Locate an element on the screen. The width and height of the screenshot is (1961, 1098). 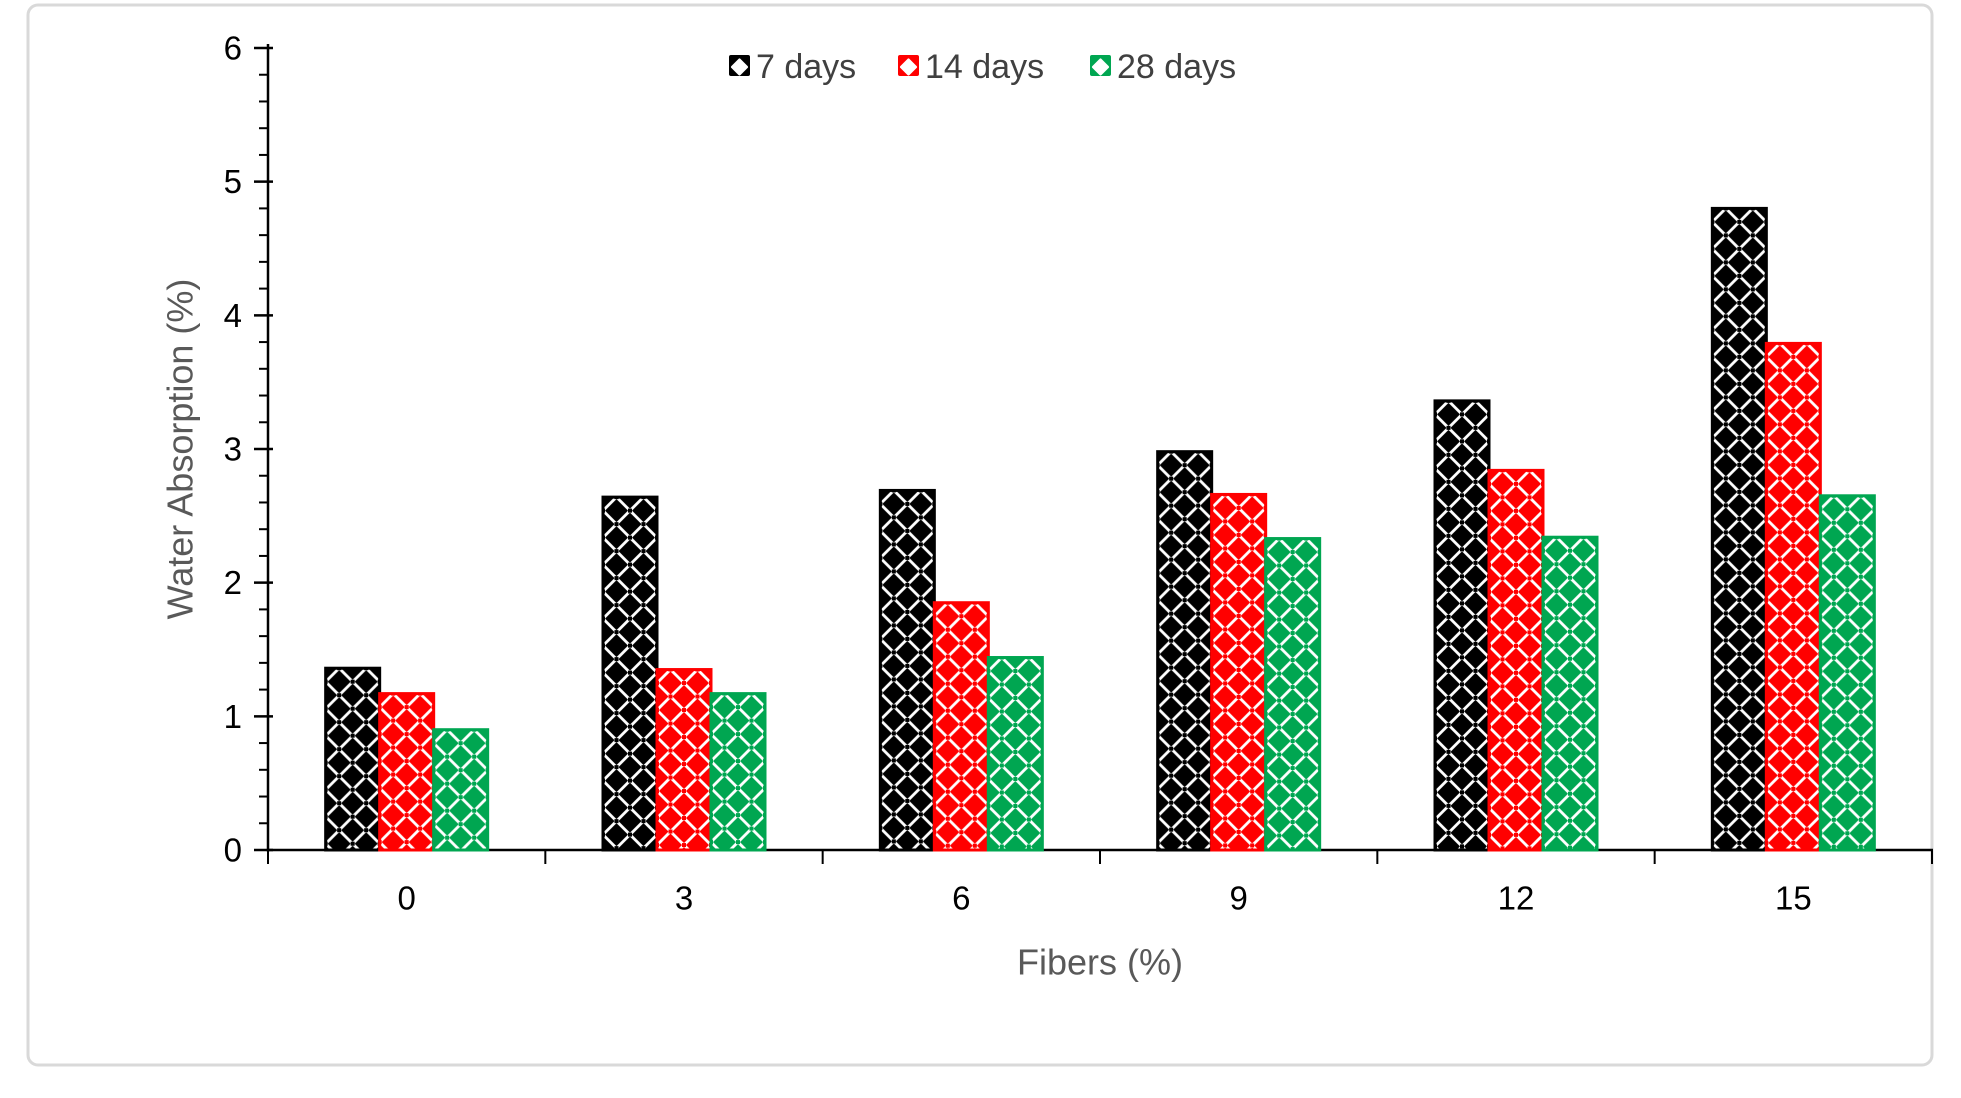
y-tick-label: 0 is located at coordinates (233, 850).